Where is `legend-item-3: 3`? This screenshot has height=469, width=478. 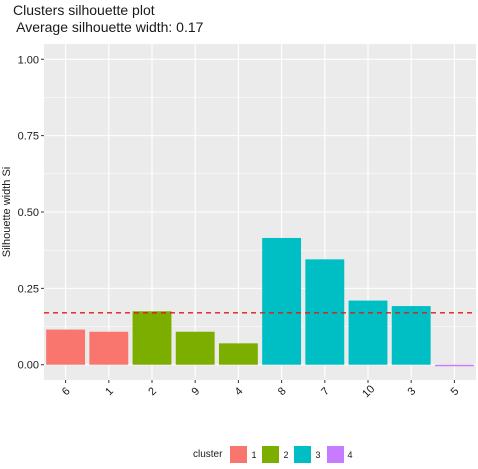
legend-item-3: 3 is located at coordinates (307, 454).